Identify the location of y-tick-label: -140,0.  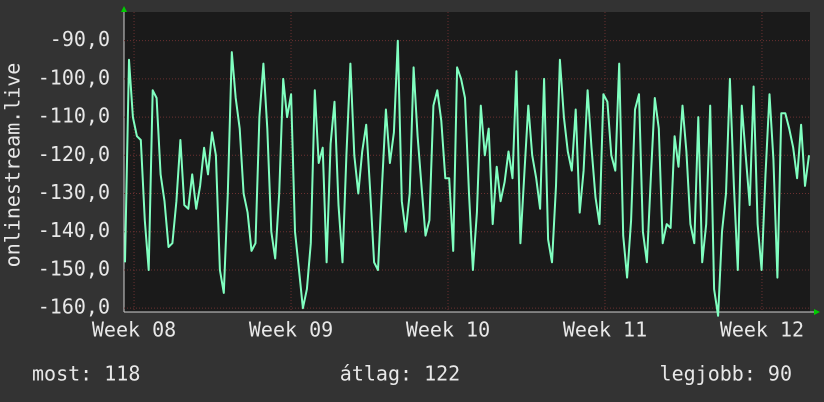
(74, 230).